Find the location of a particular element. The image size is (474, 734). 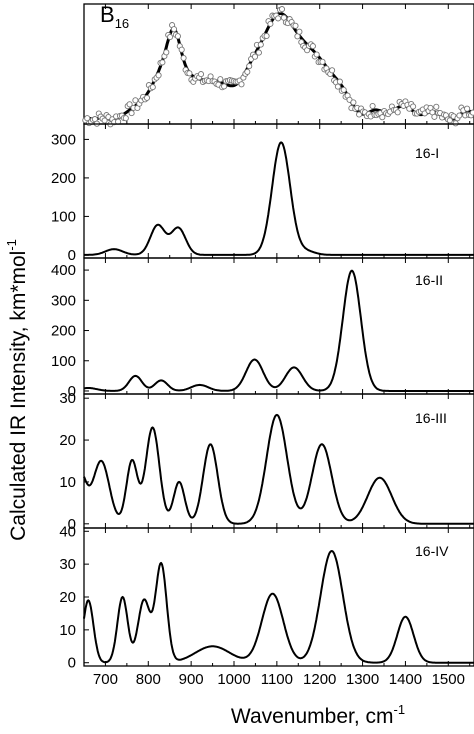

panel-4-y-tick-label-4: 40 is located at coordinates (67, 531).